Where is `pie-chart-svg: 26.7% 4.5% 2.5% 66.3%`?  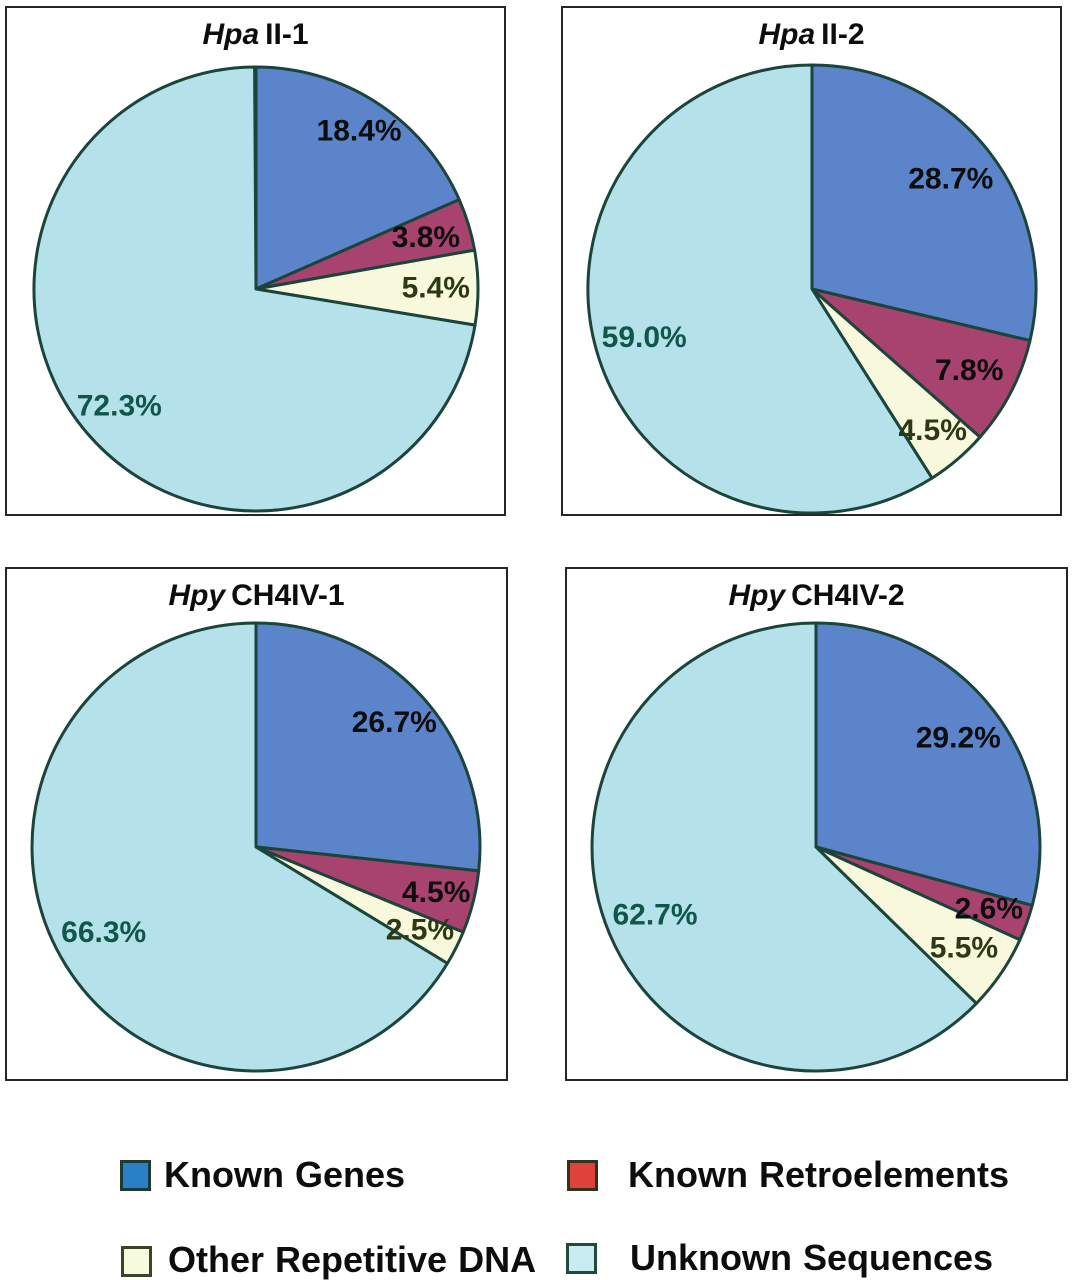 pie-chart-svg: 26.7% 4.5% 2.5% 66.3% is located at coordinates (256, 847).